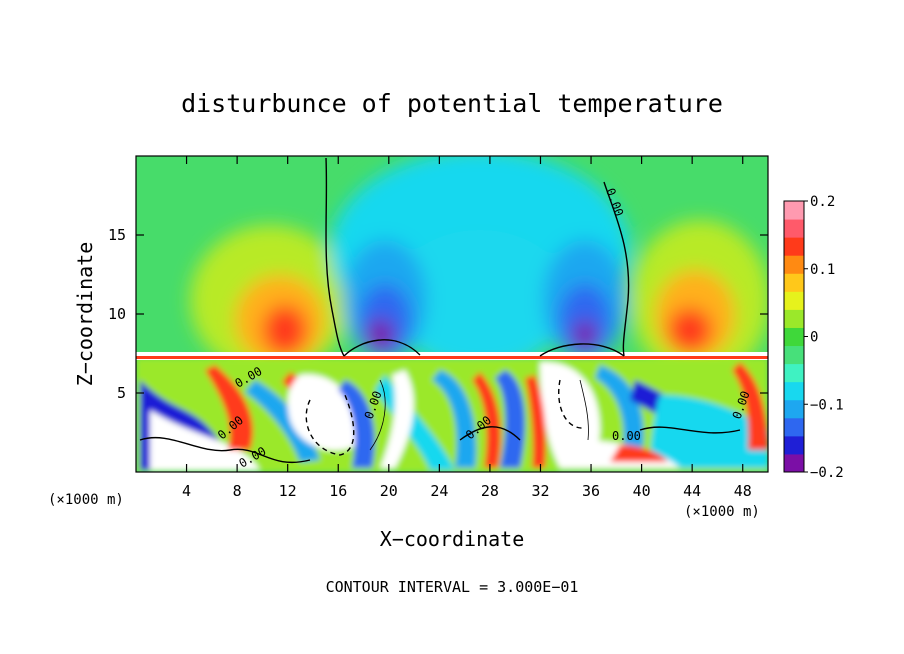 Image resolution: width=904 pixels, height=654 pixels. Describe the element at coordinates (822, 270) in the screenshot. I see `colorbar-tick-label: 0.1` at that location.